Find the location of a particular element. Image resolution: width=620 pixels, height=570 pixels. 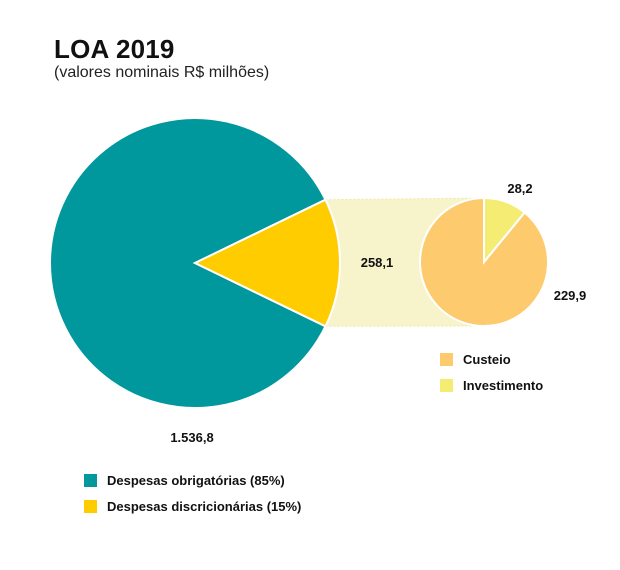

legend-swatch-discricionarias is located at coordinates (90, 506).